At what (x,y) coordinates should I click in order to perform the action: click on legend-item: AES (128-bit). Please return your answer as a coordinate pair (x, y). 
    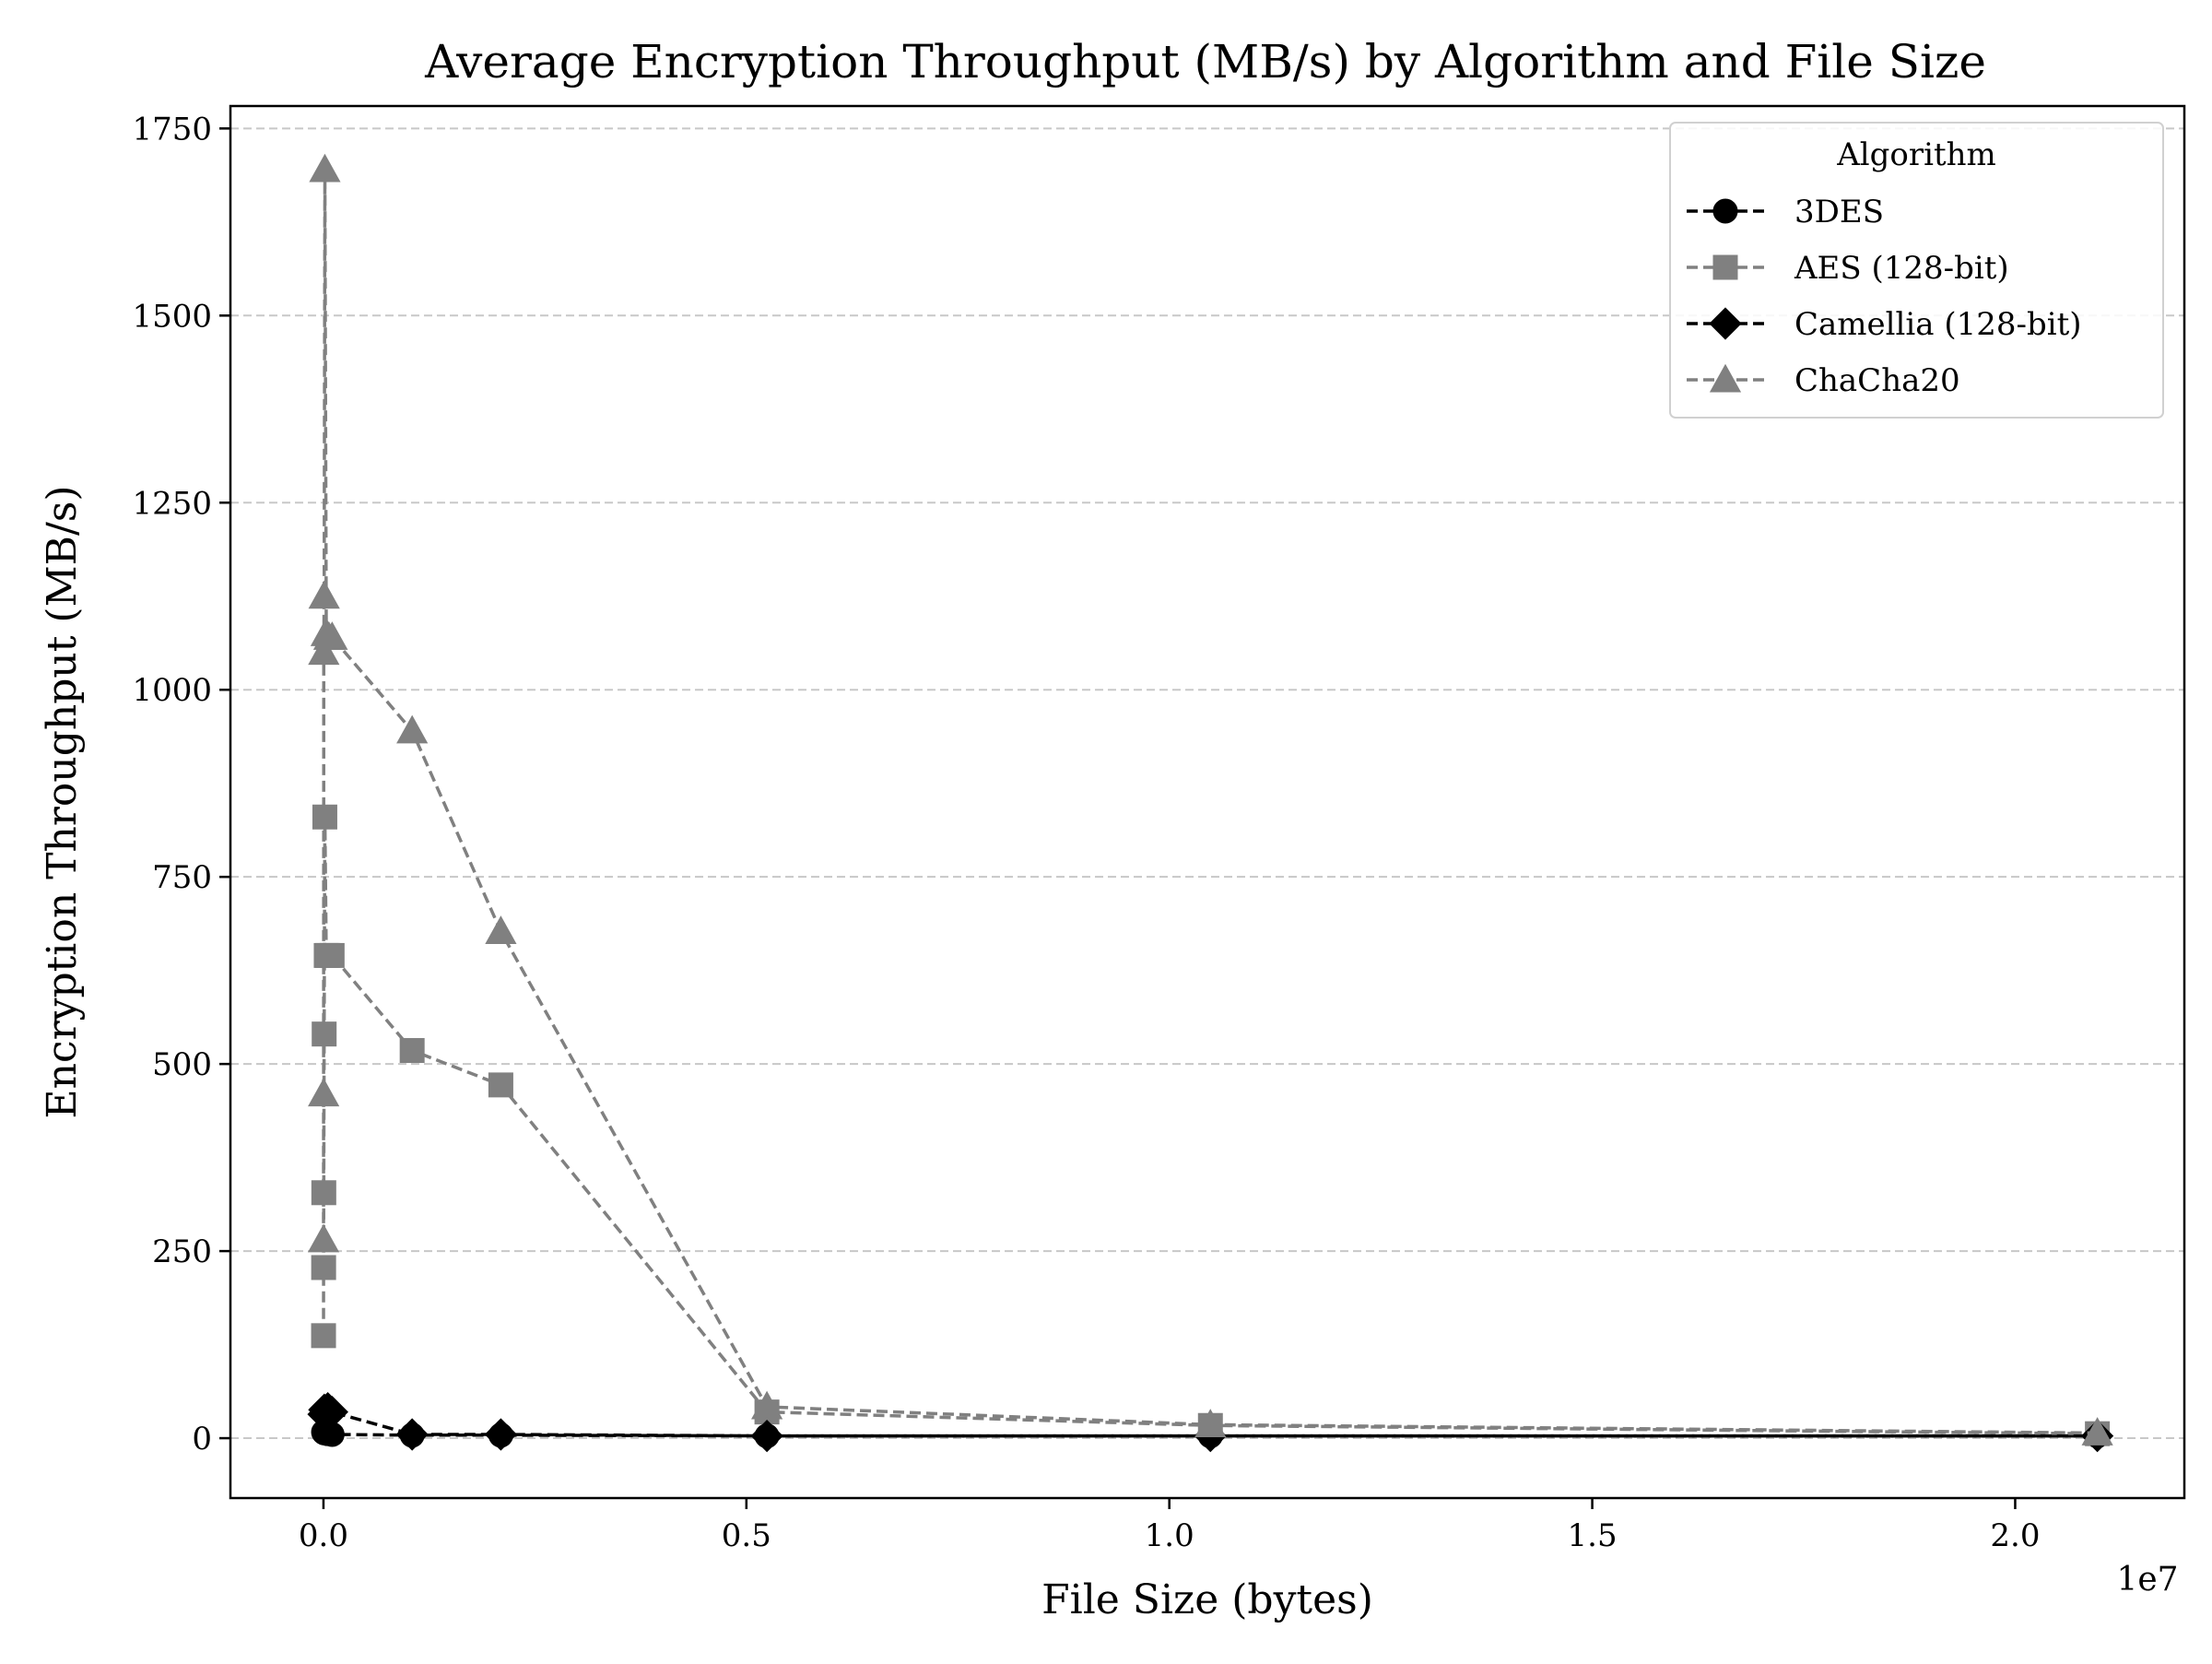
    Looking at the image, I should click on (1848, 268).